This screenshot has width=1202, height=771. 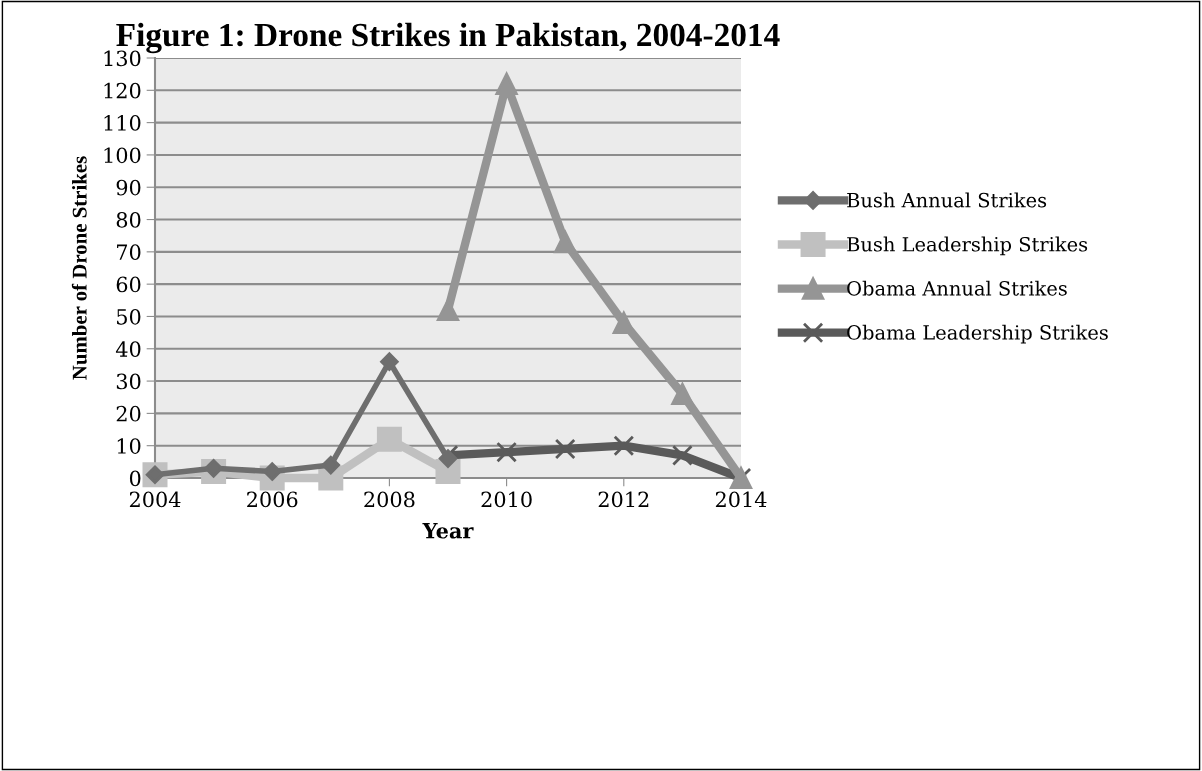 What do you see at coordinates (128, 381) in the screenshot?
I see `y-tick-label: 30` at bounding box center [128, 381].